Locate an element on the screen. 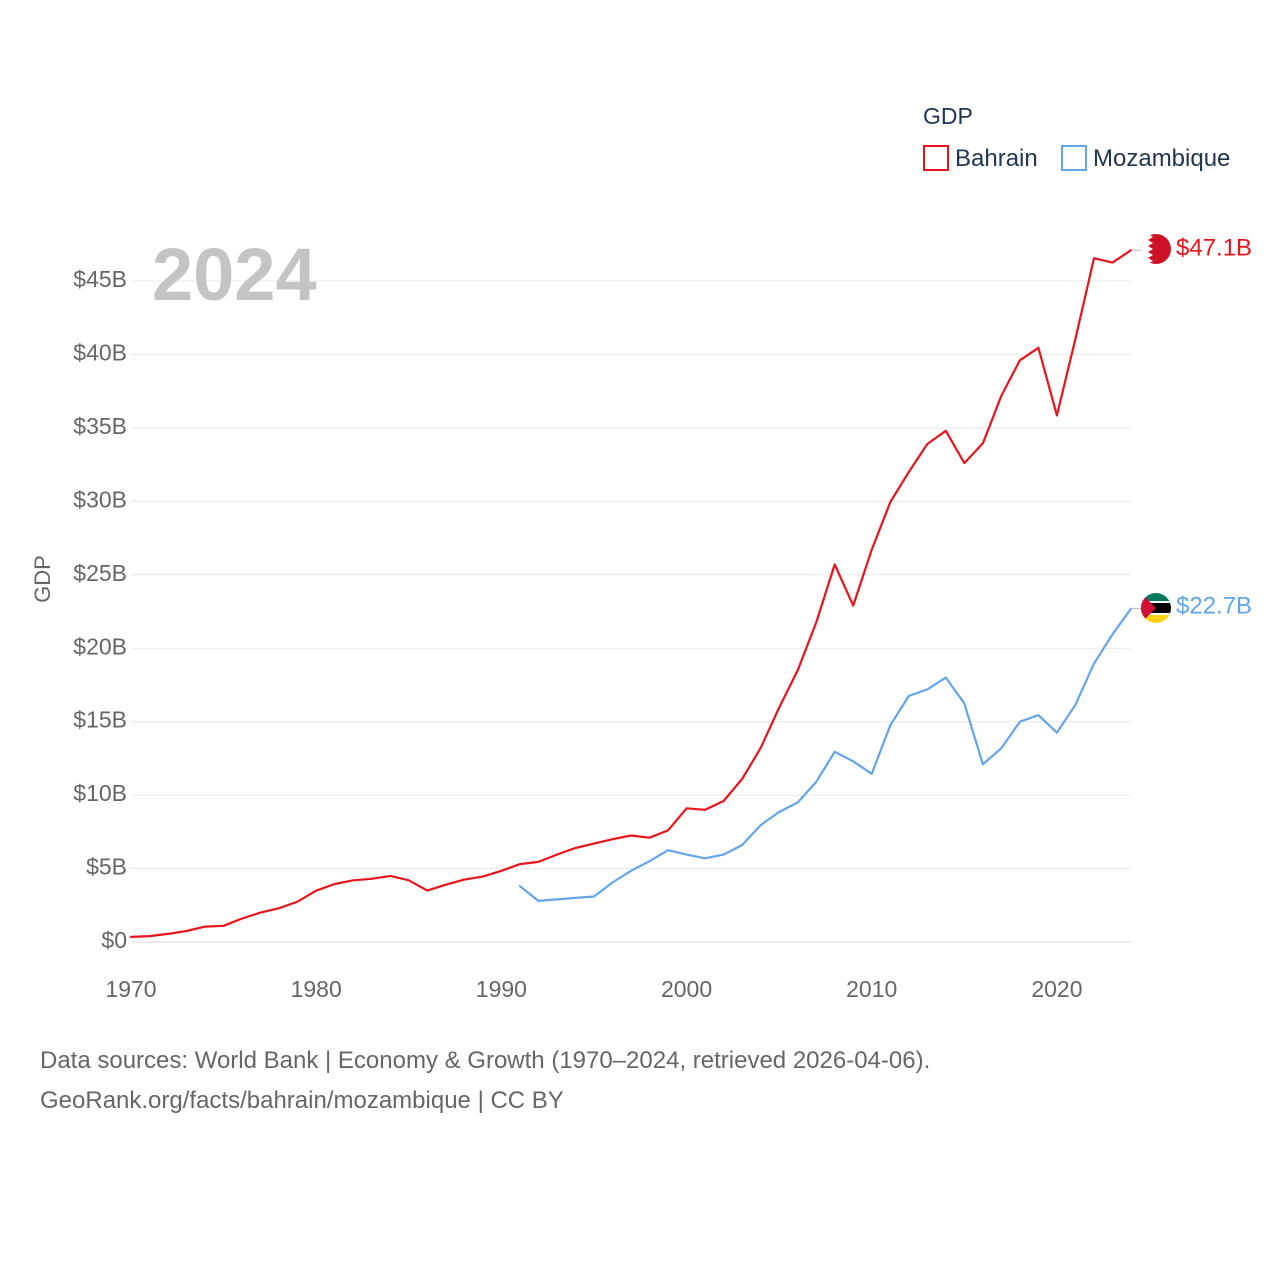 This screenshot has width=1280, height=1280. y-tick-label: $40B is located at coordinates (100, 353).